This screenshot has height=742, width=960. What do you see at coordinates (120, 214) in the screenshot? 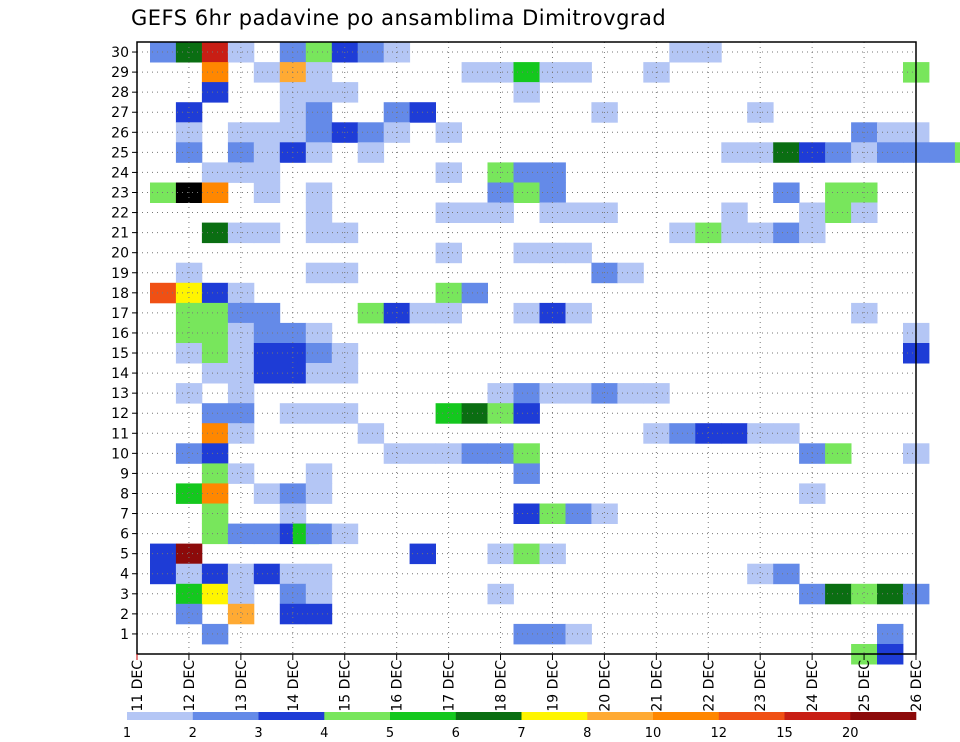
I see `y-tick-label: 22` at bounding box center [120, 214].